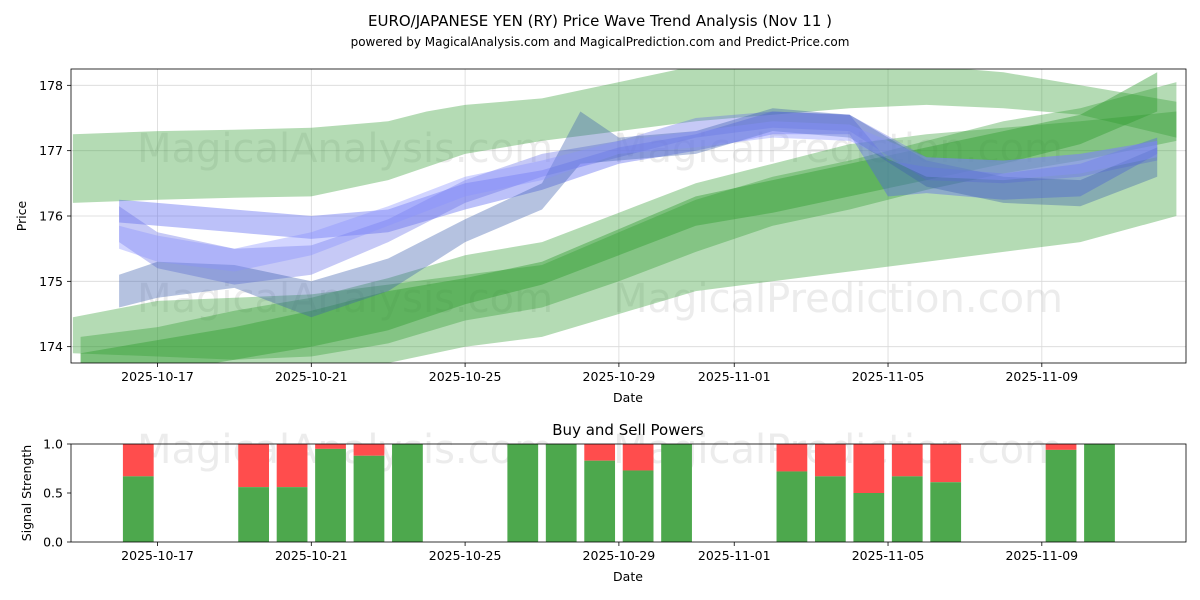 The height and width of the screenshot is (600, 1200). Describe the element at coordinates (628, 397) in the screenshot. I see `price-x-axis-label: Date` at that location.